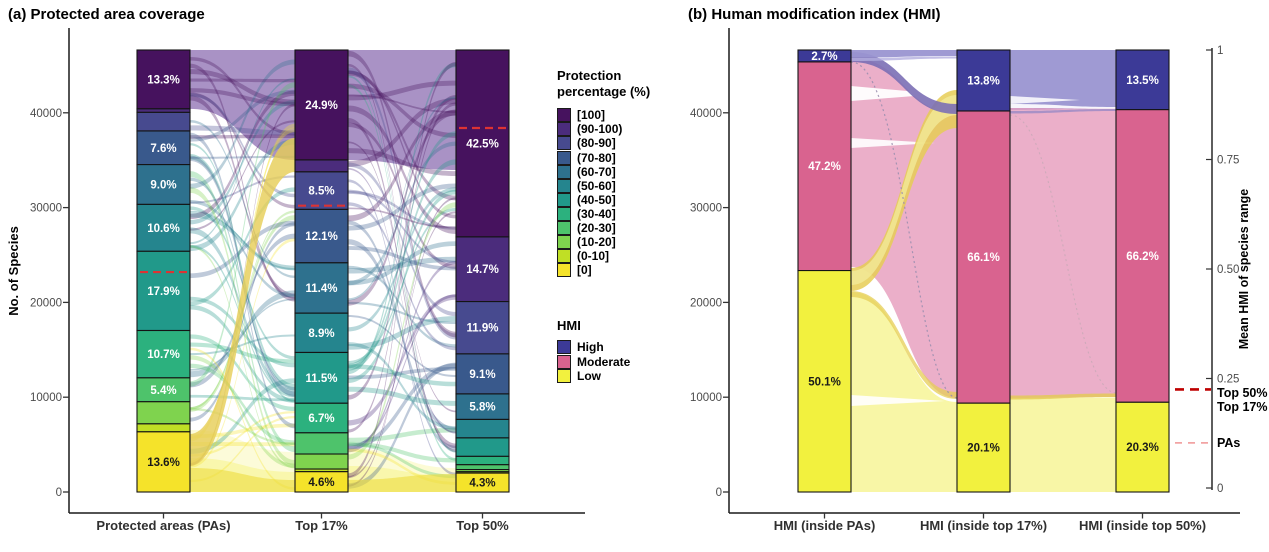 The height and width of the screenshot is (552, 1269). What do you see at coordinates (13, 271) in the screenshot?
I see `y-axis-title: No. of Species` at bounding box center [13, 271].